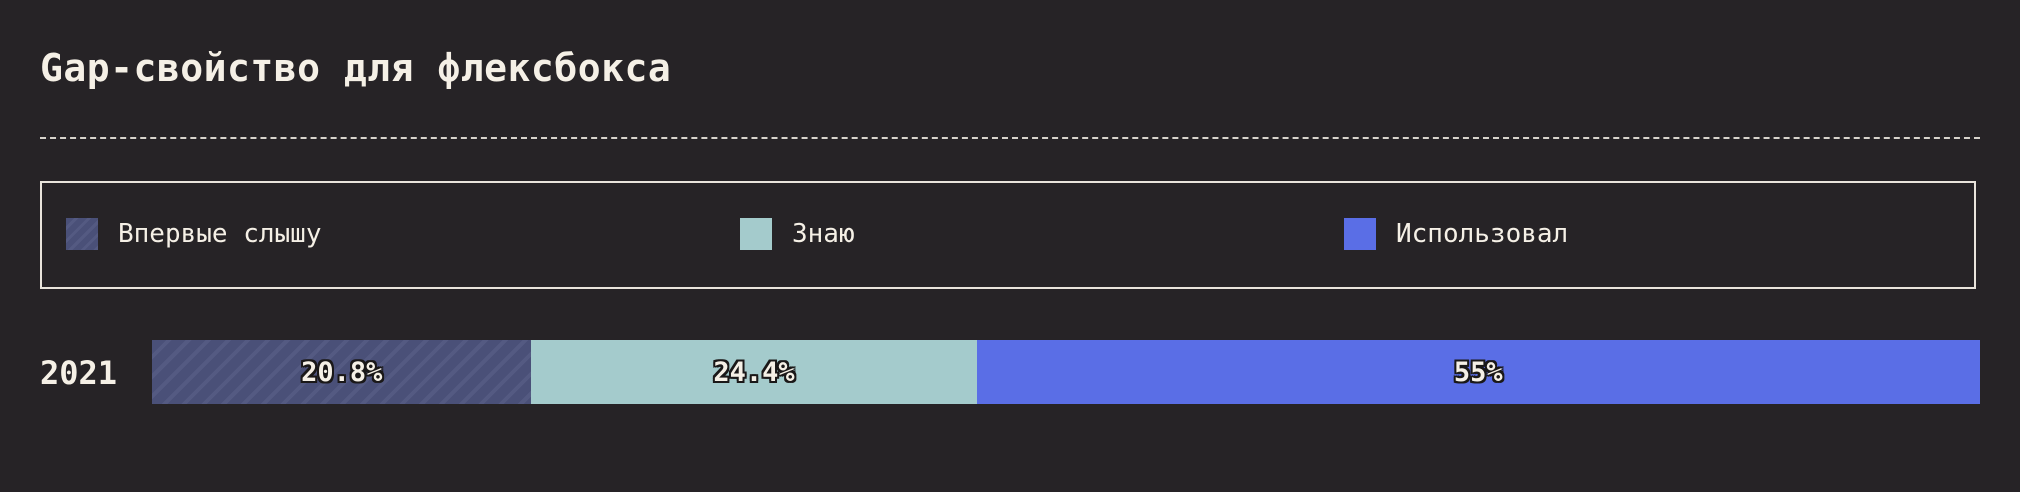 Image resolution: width=2020 pixels, height=492 pixels. I want to click on legend-label-used: Использовал, so click(1482, 234).